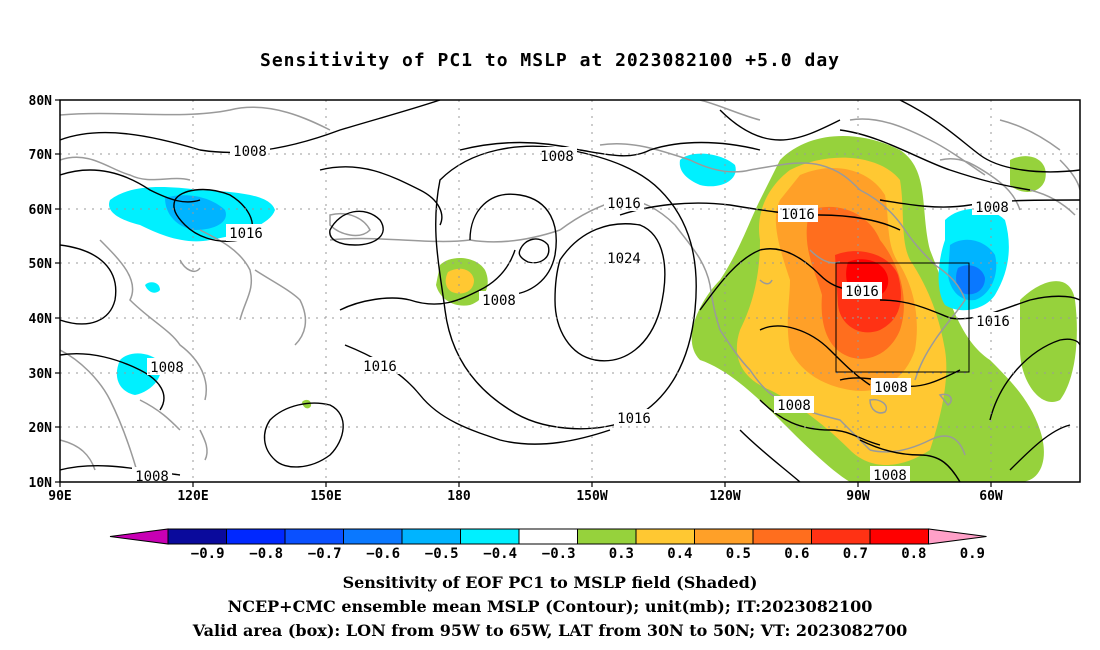 The image size is (1100, 650). Describe the element at coordinates (41, 210) in the screenshot. I see `lat-label: 60N` at that location.